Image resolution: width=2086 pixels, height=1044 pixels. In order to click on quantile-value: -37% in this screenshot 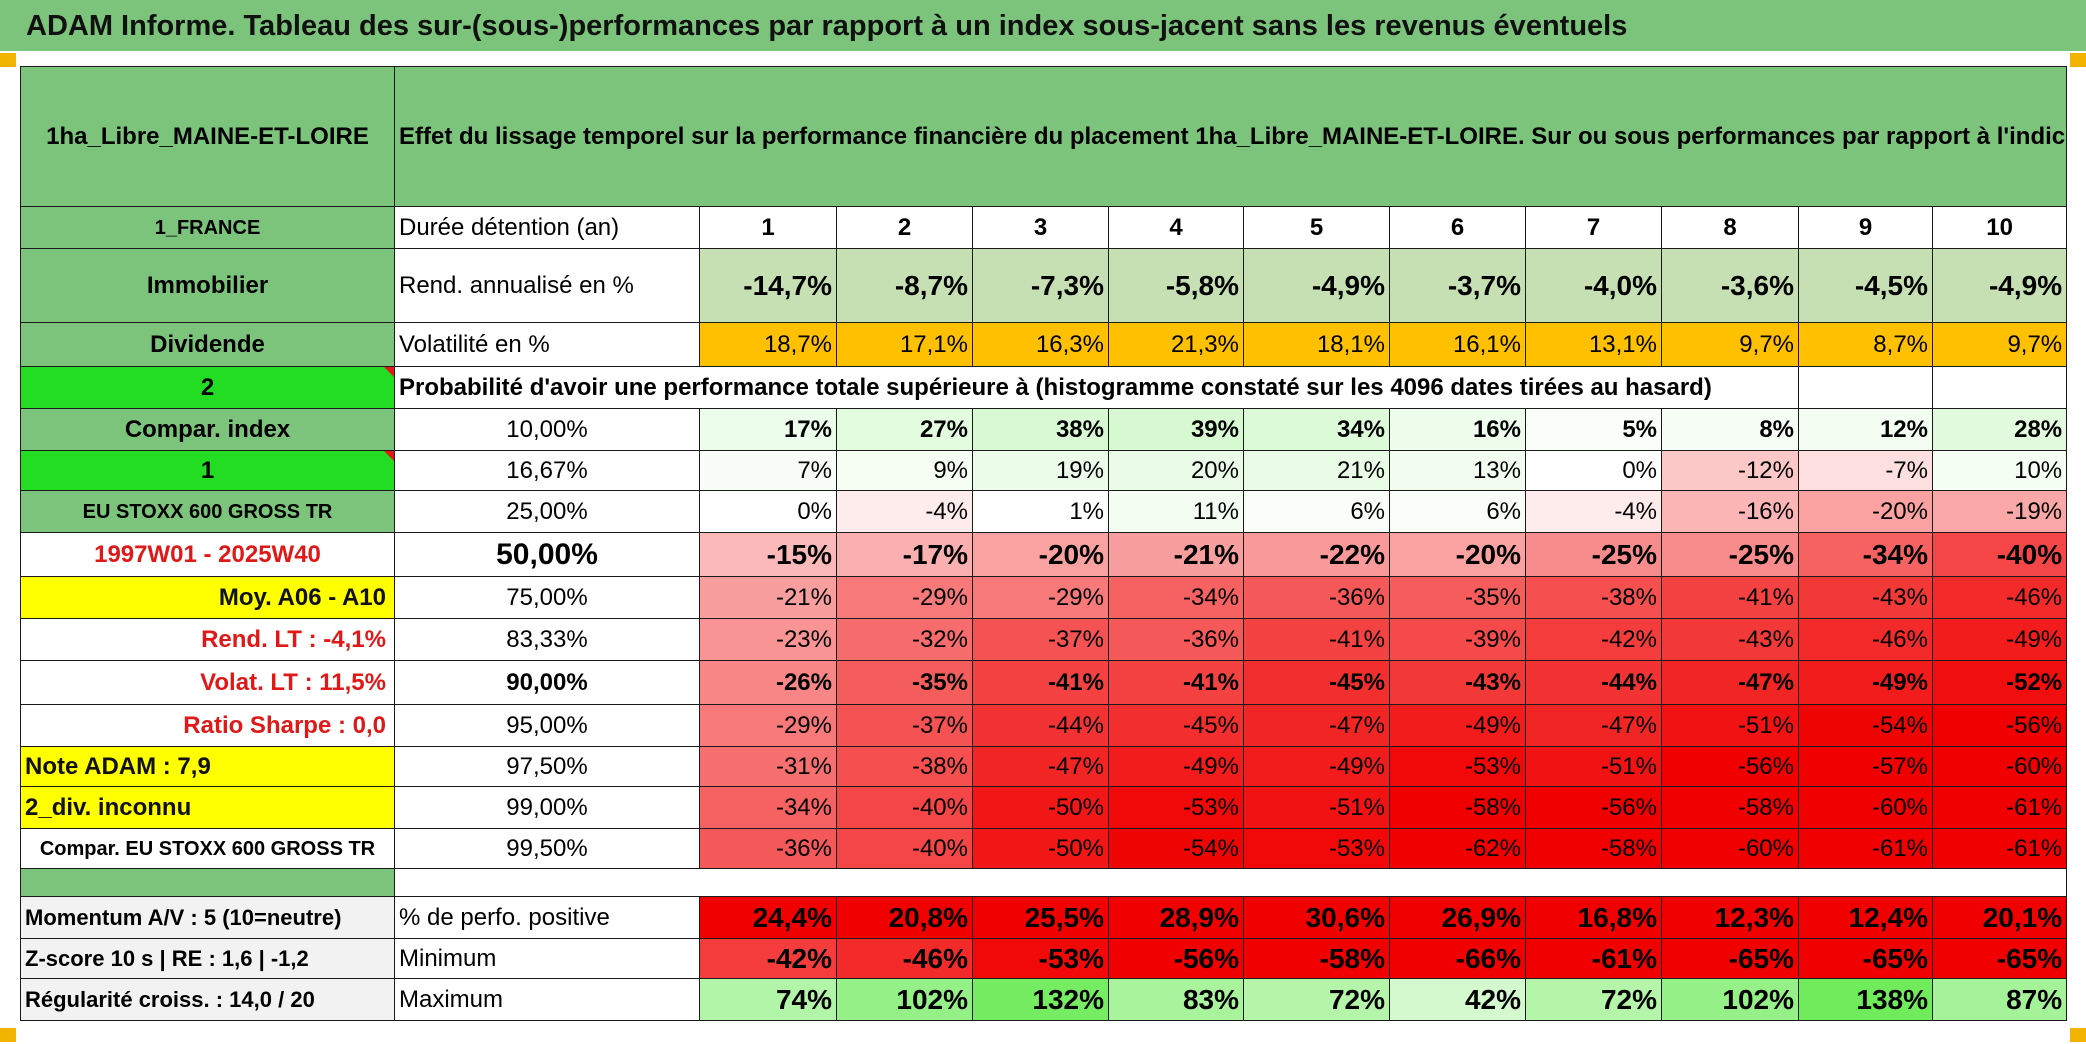, I will do `click(904, 725)`.